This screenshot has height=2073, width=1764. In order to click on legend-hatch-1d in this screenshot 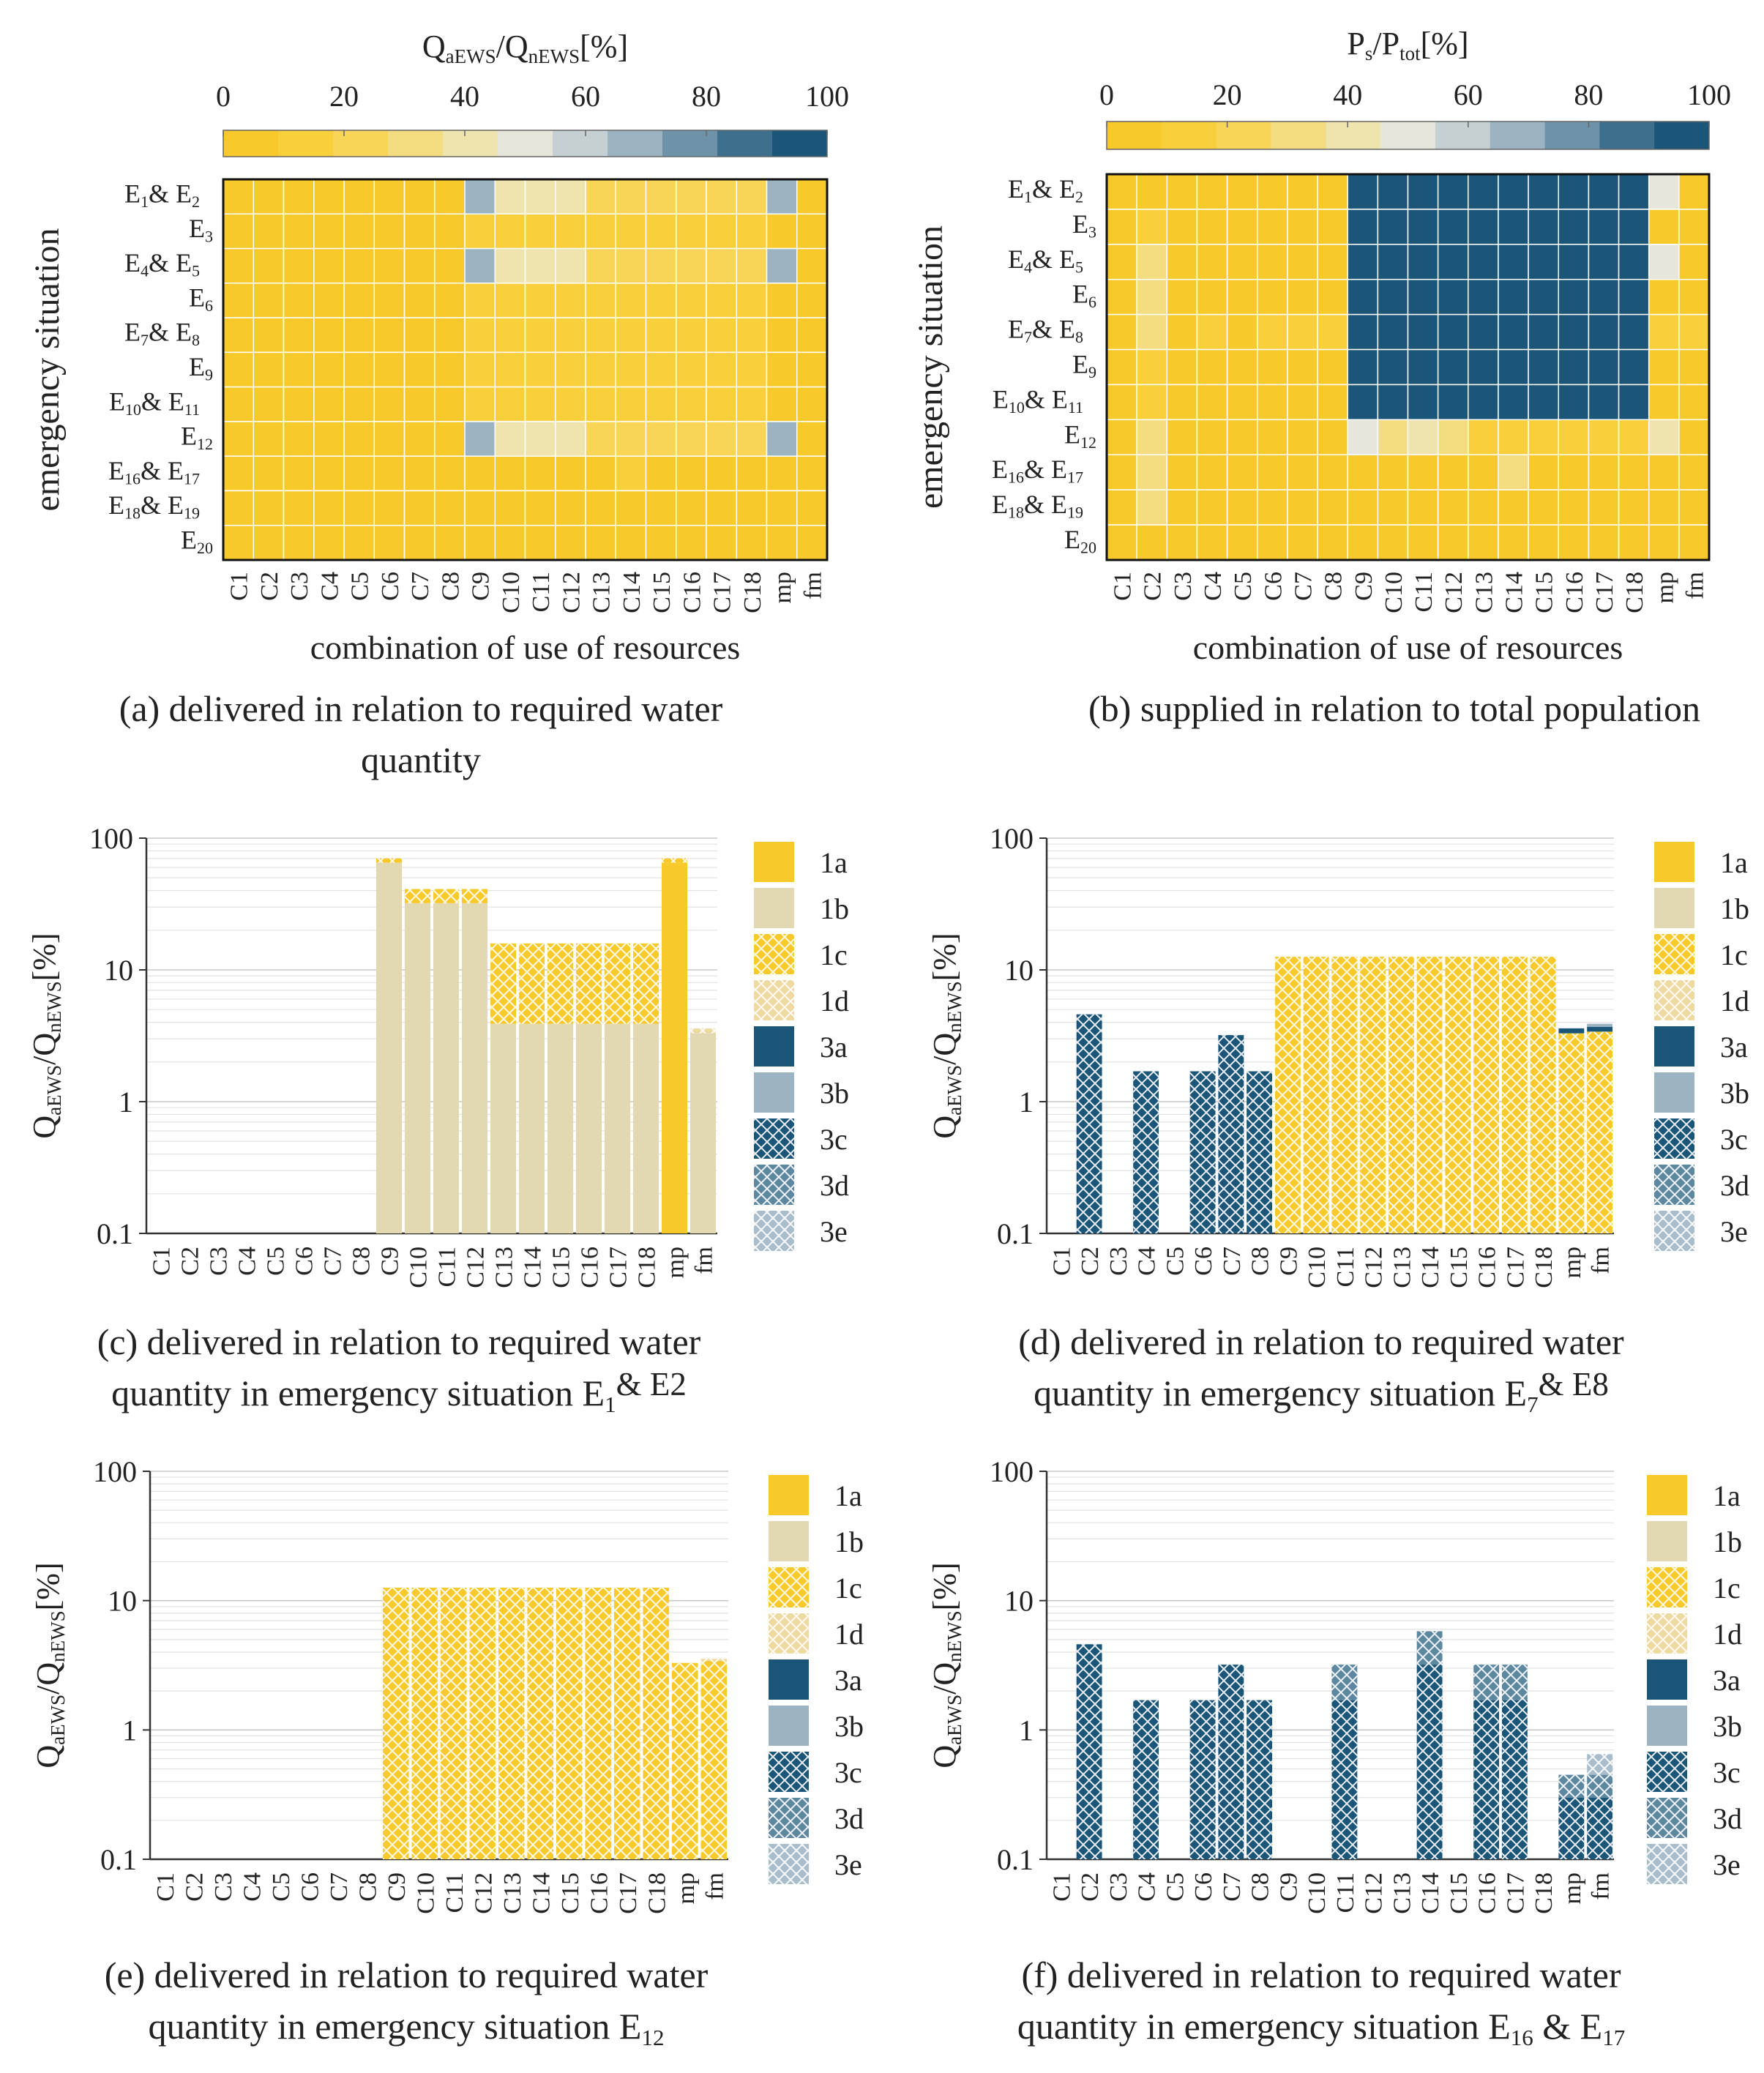, I will do `click(789, 1633)`.